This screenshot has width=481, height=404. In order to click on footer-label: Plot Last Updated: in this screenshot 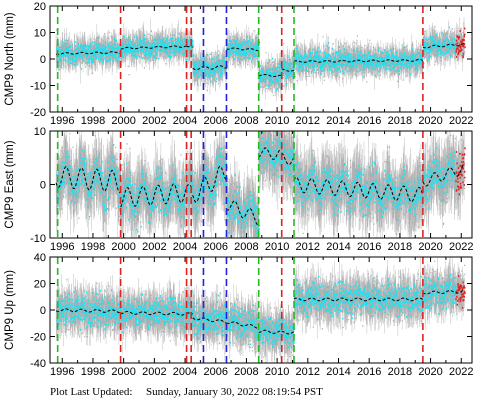, I will do `click(91, 392)`.